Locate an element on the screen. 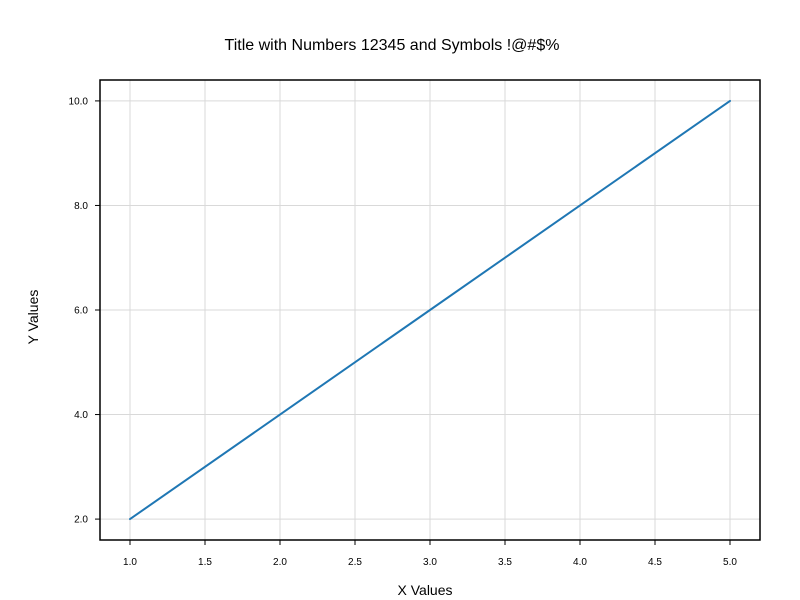 The image size is (800, 600). y-tick-label: 6.0 is located at coordinates (81, 311).